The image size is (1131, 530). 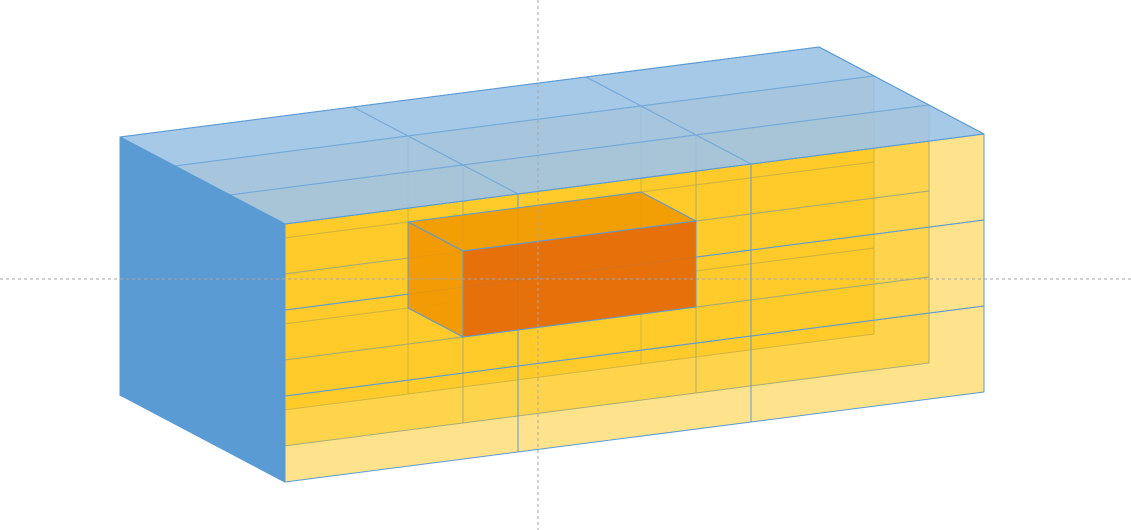 What do you see at coordinates (579, 279) in the screenshot?
I see `highlight-block-front-face` at bounding box center [579, 279].